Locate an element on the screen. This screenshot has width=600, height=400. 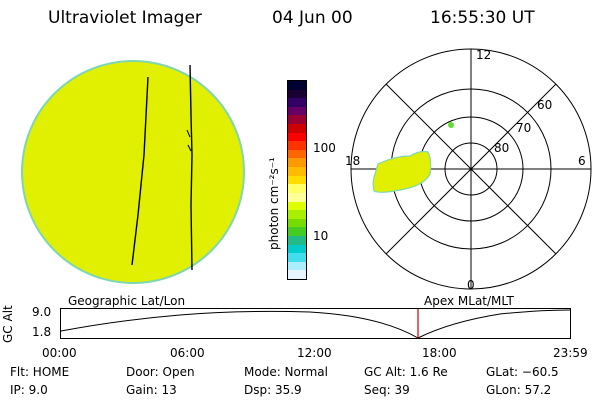
dsp-status: Dsp: 35.9 is located at coordinates (273, 390).